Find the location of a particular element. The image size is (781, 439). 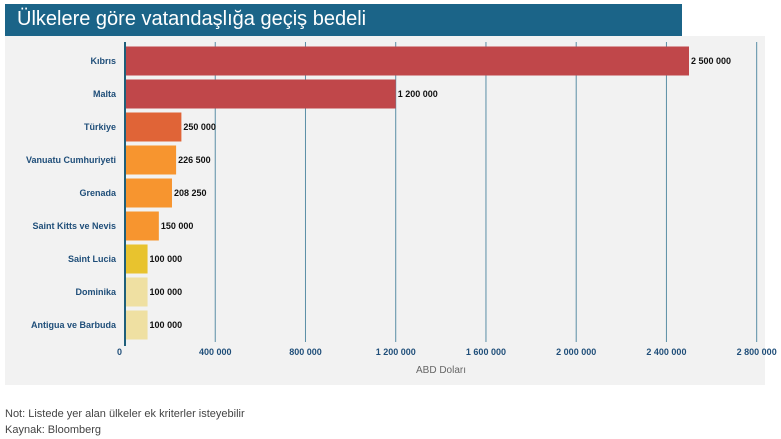

x-tick-label: 1 600 000 is located at coordinates (486, 352).